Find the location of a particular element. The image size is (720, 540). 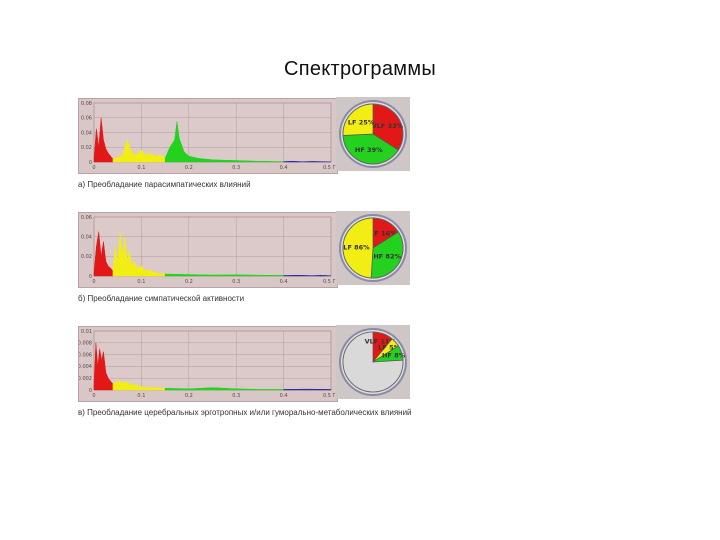

pie-label-vlf: VLF 11% is located at coordinates (381, 342).